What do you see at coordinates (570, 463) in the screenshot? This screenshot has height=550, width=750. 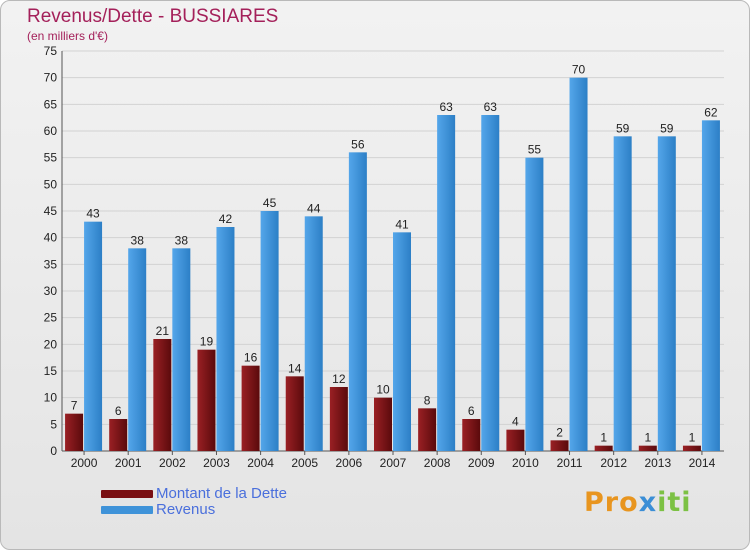 I see `x-tick-label: 2011` at bounding box center [570, 463].